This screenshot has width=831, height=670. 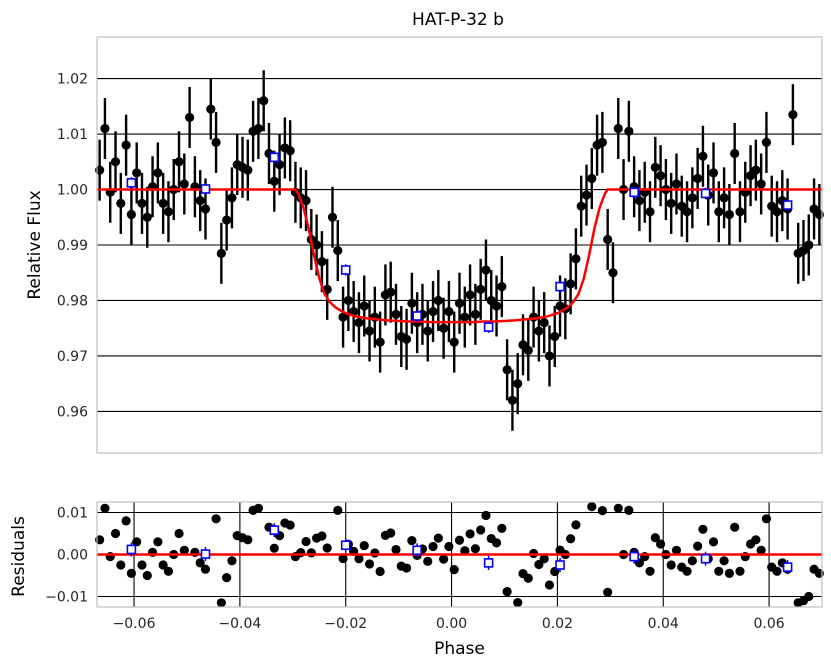 I want to click on phase-x-tick-label: −0.02, so click(x=345, y=624).